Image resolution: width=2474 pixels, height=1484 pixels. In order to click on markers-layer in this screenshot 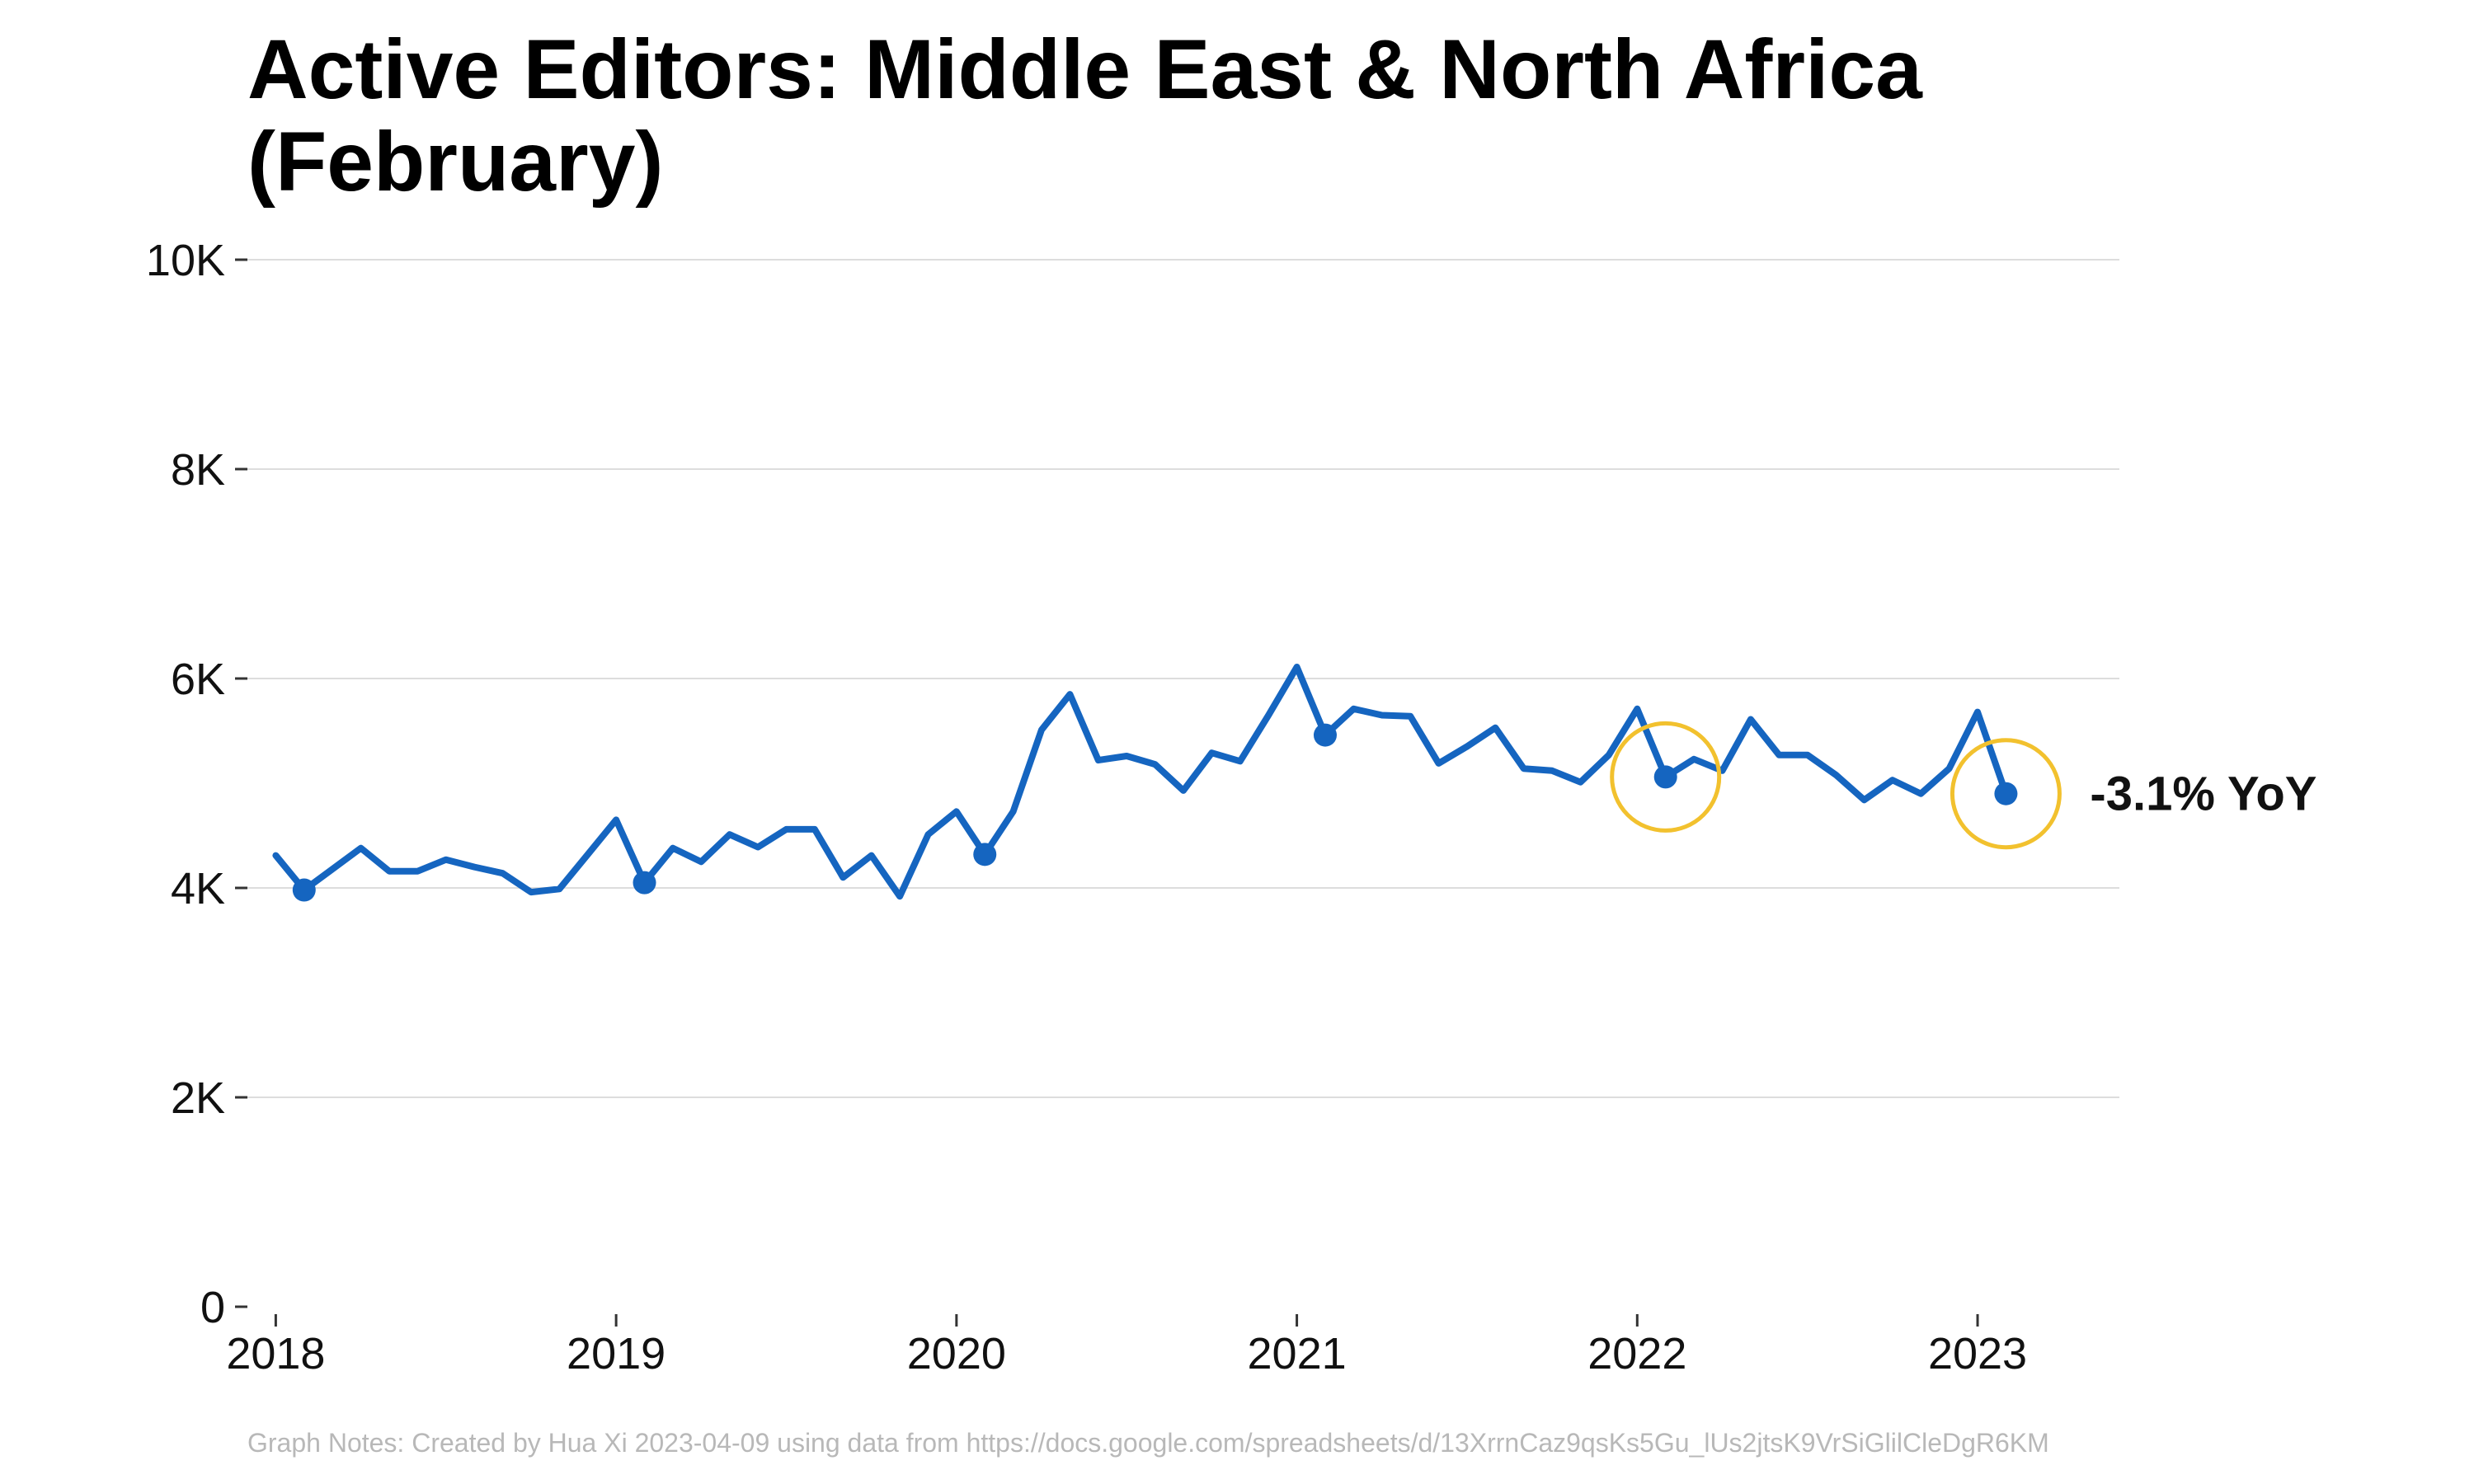, I will do `click(1177, 811)`.